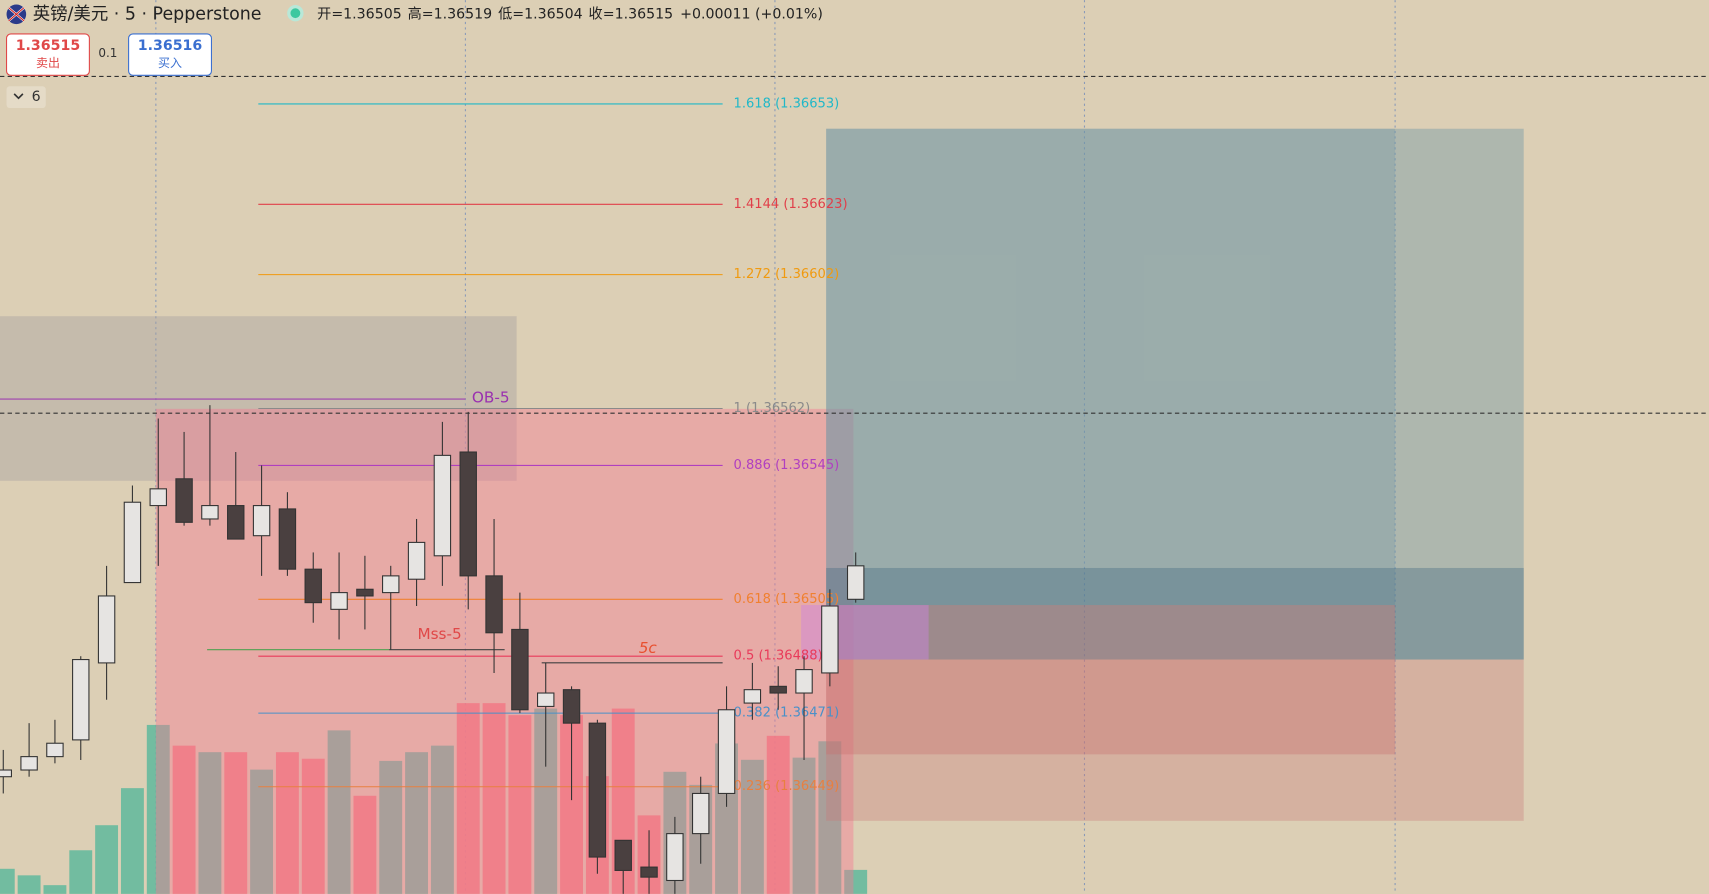 The height and width of the screenshot is (894, 1709). What do you see at coordinates (170, 46) in the screenshot?
I see `buy-price: 1.36516` at bounding box center [170, 46].